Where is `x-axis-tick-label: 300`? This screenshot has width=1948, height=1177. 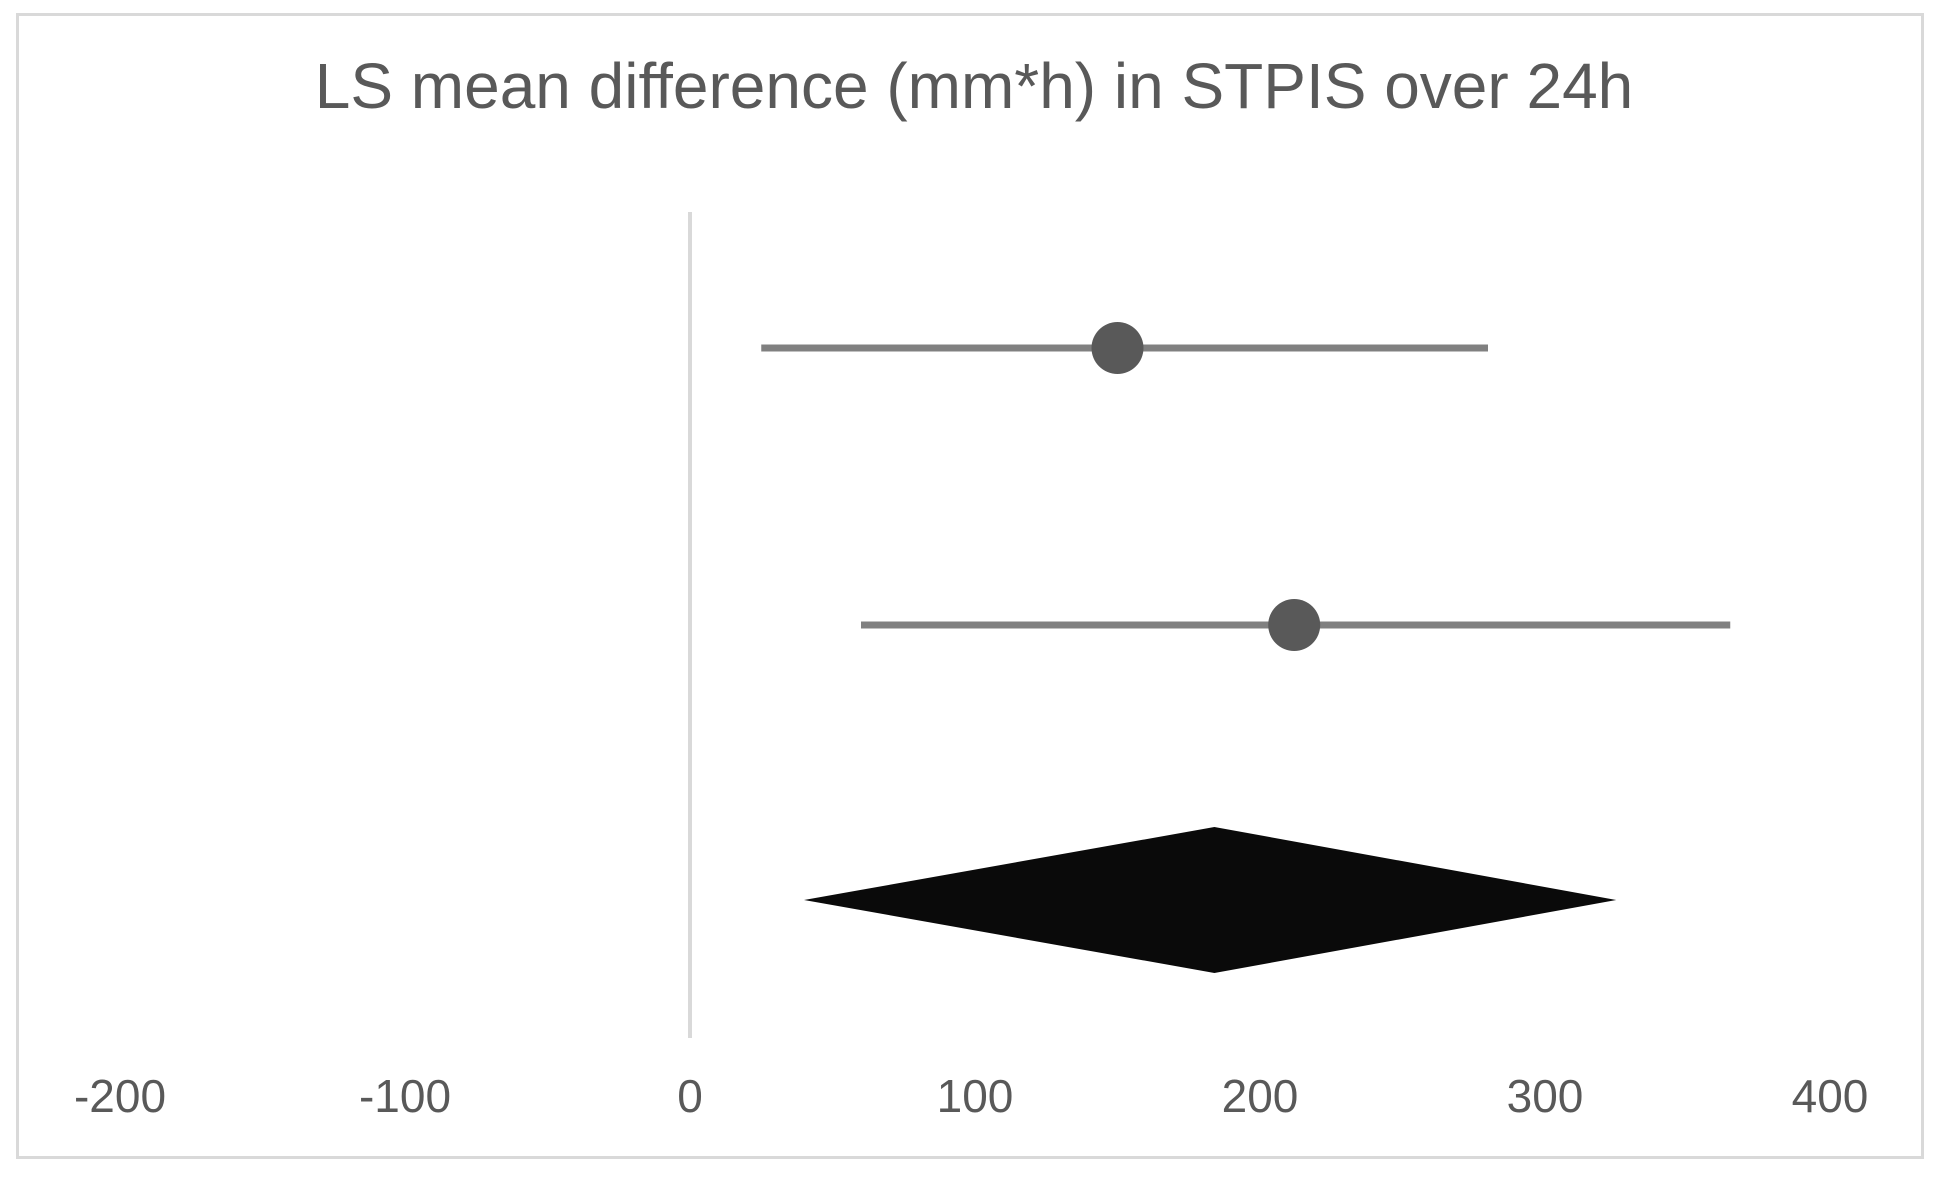 x-axis-tick-label: 300 is located at coordinates (1545, 1096).